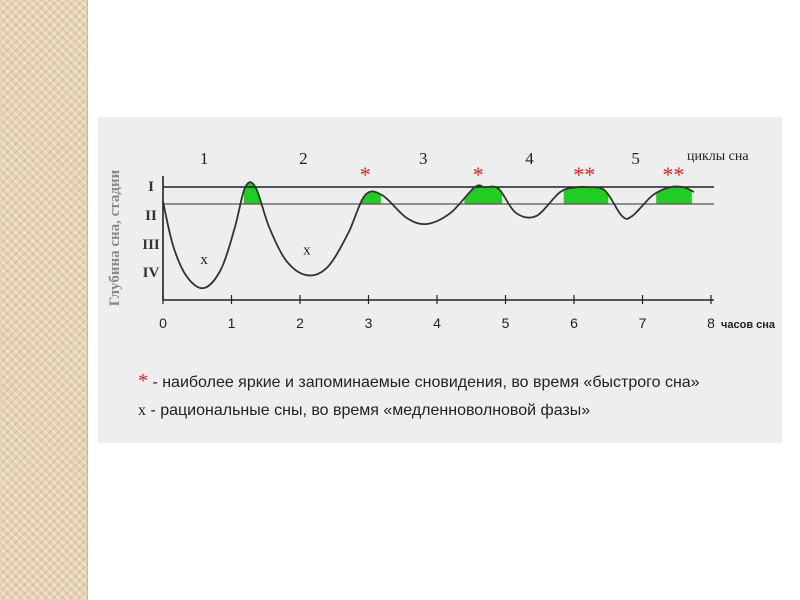 The height and width of the screenshot is (600, 800). Describe the element at coordinates (300, 323) in the screenshot. I see `x-tick-label: 2` at that location.